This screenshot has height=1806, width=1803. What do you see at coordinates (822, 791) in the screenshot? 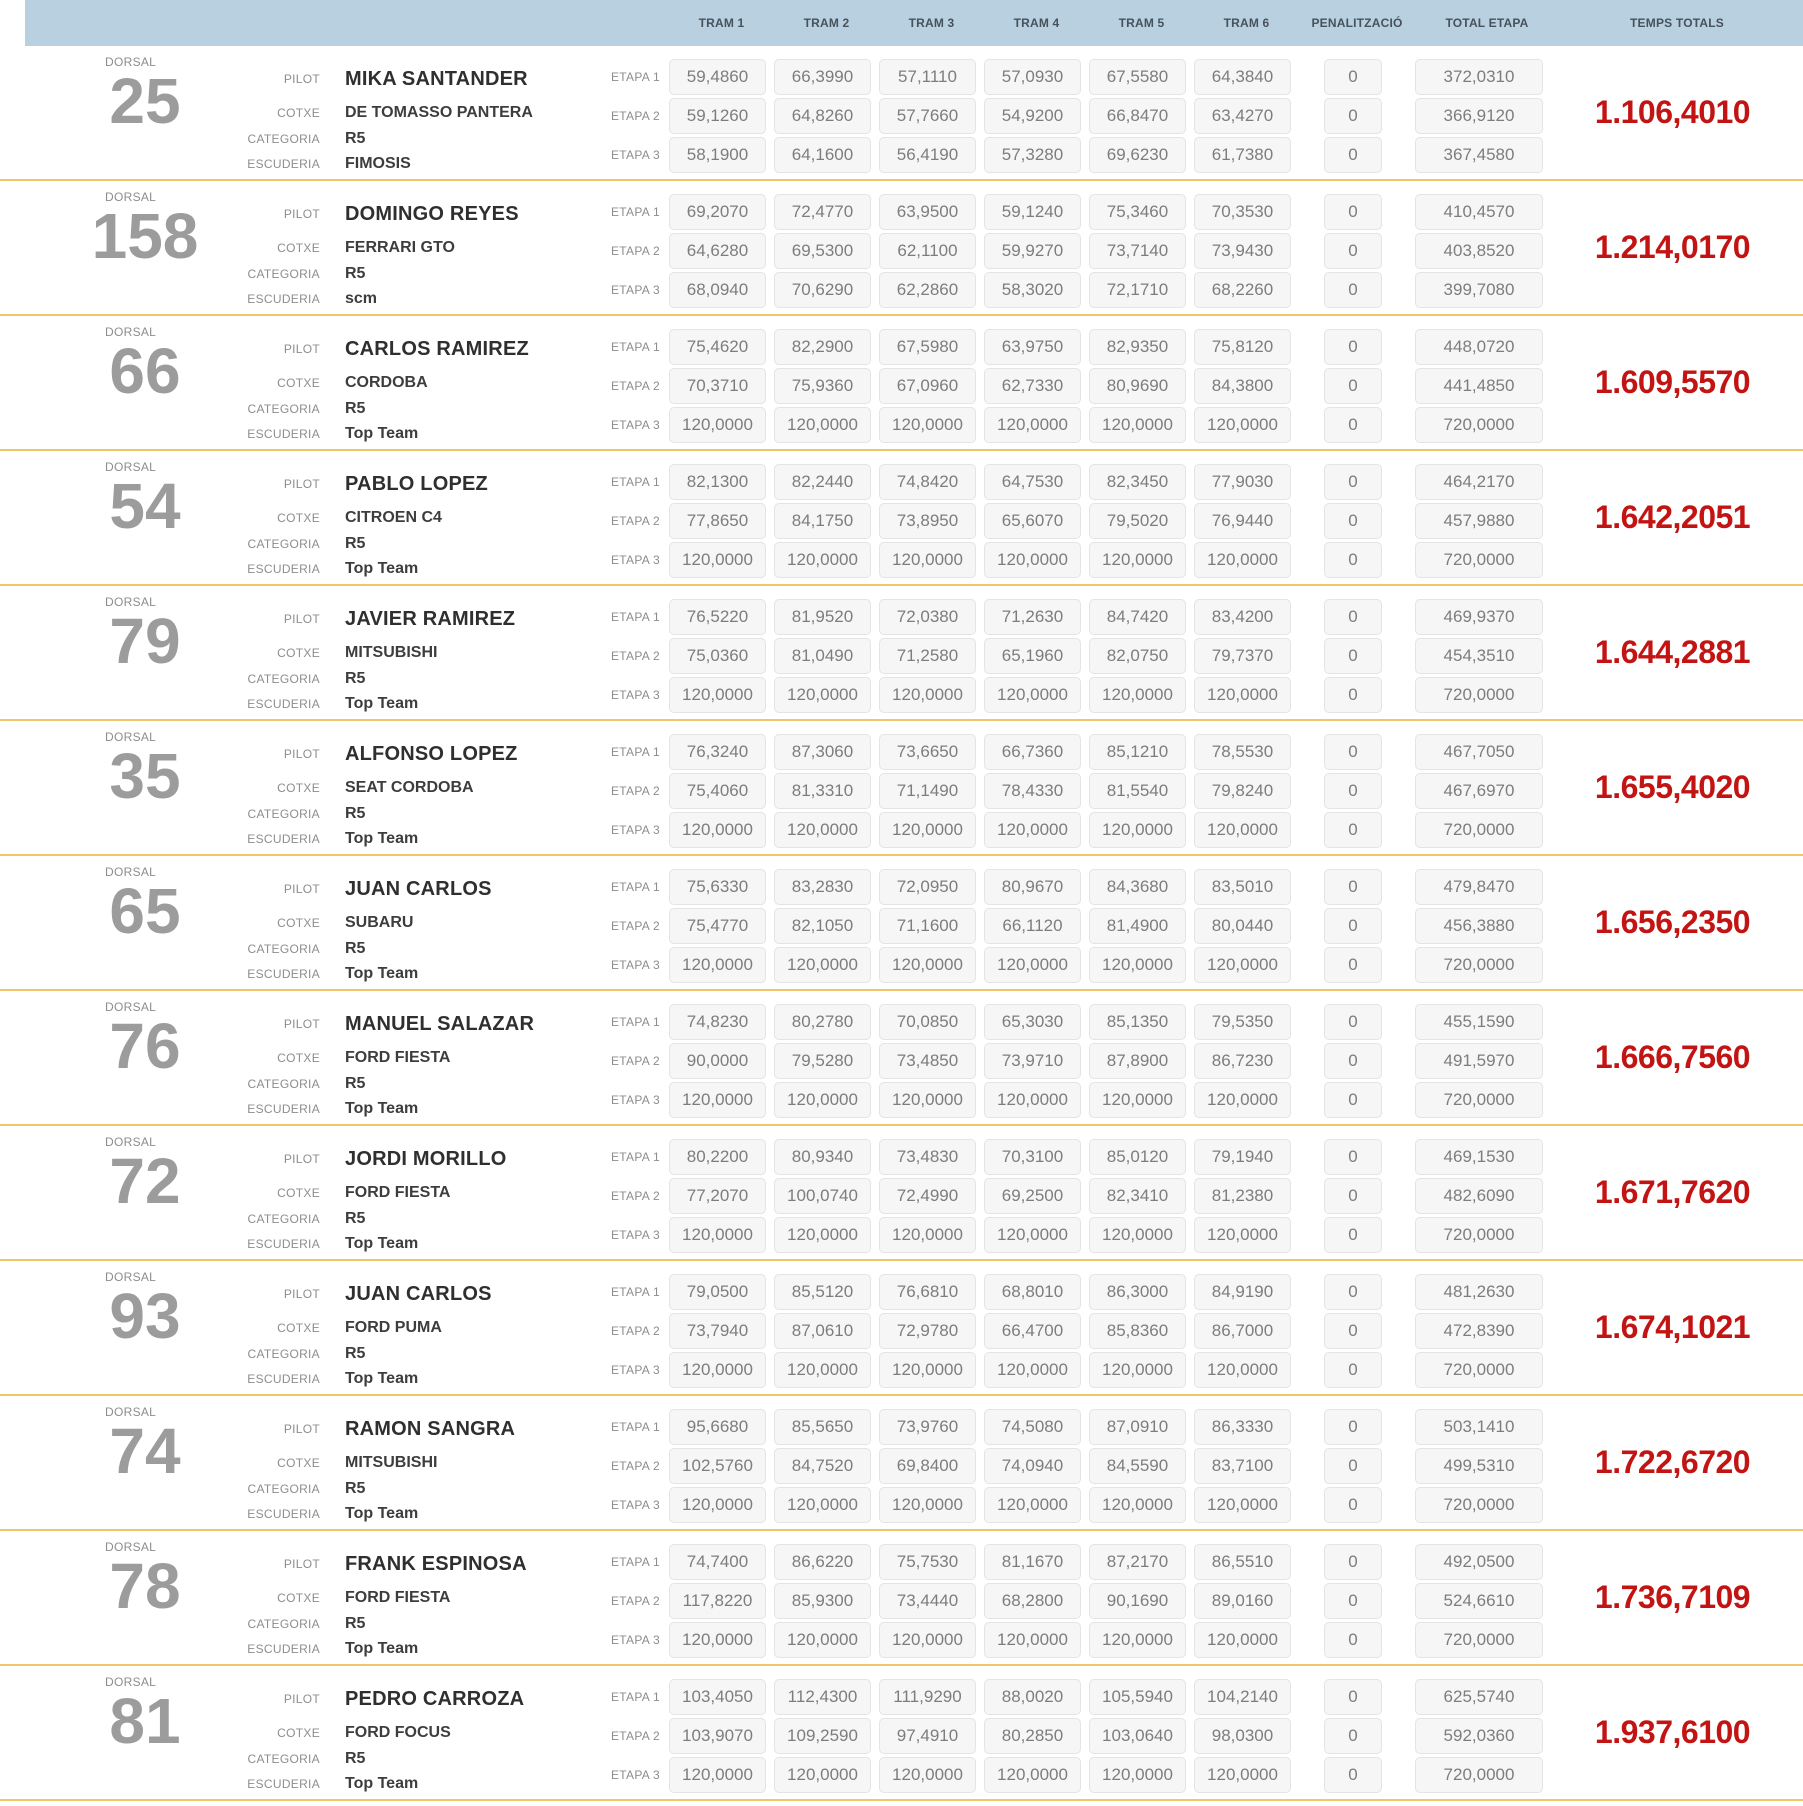
I see `tram-time-cell: 81,3310` at bounding box center [822, 791].